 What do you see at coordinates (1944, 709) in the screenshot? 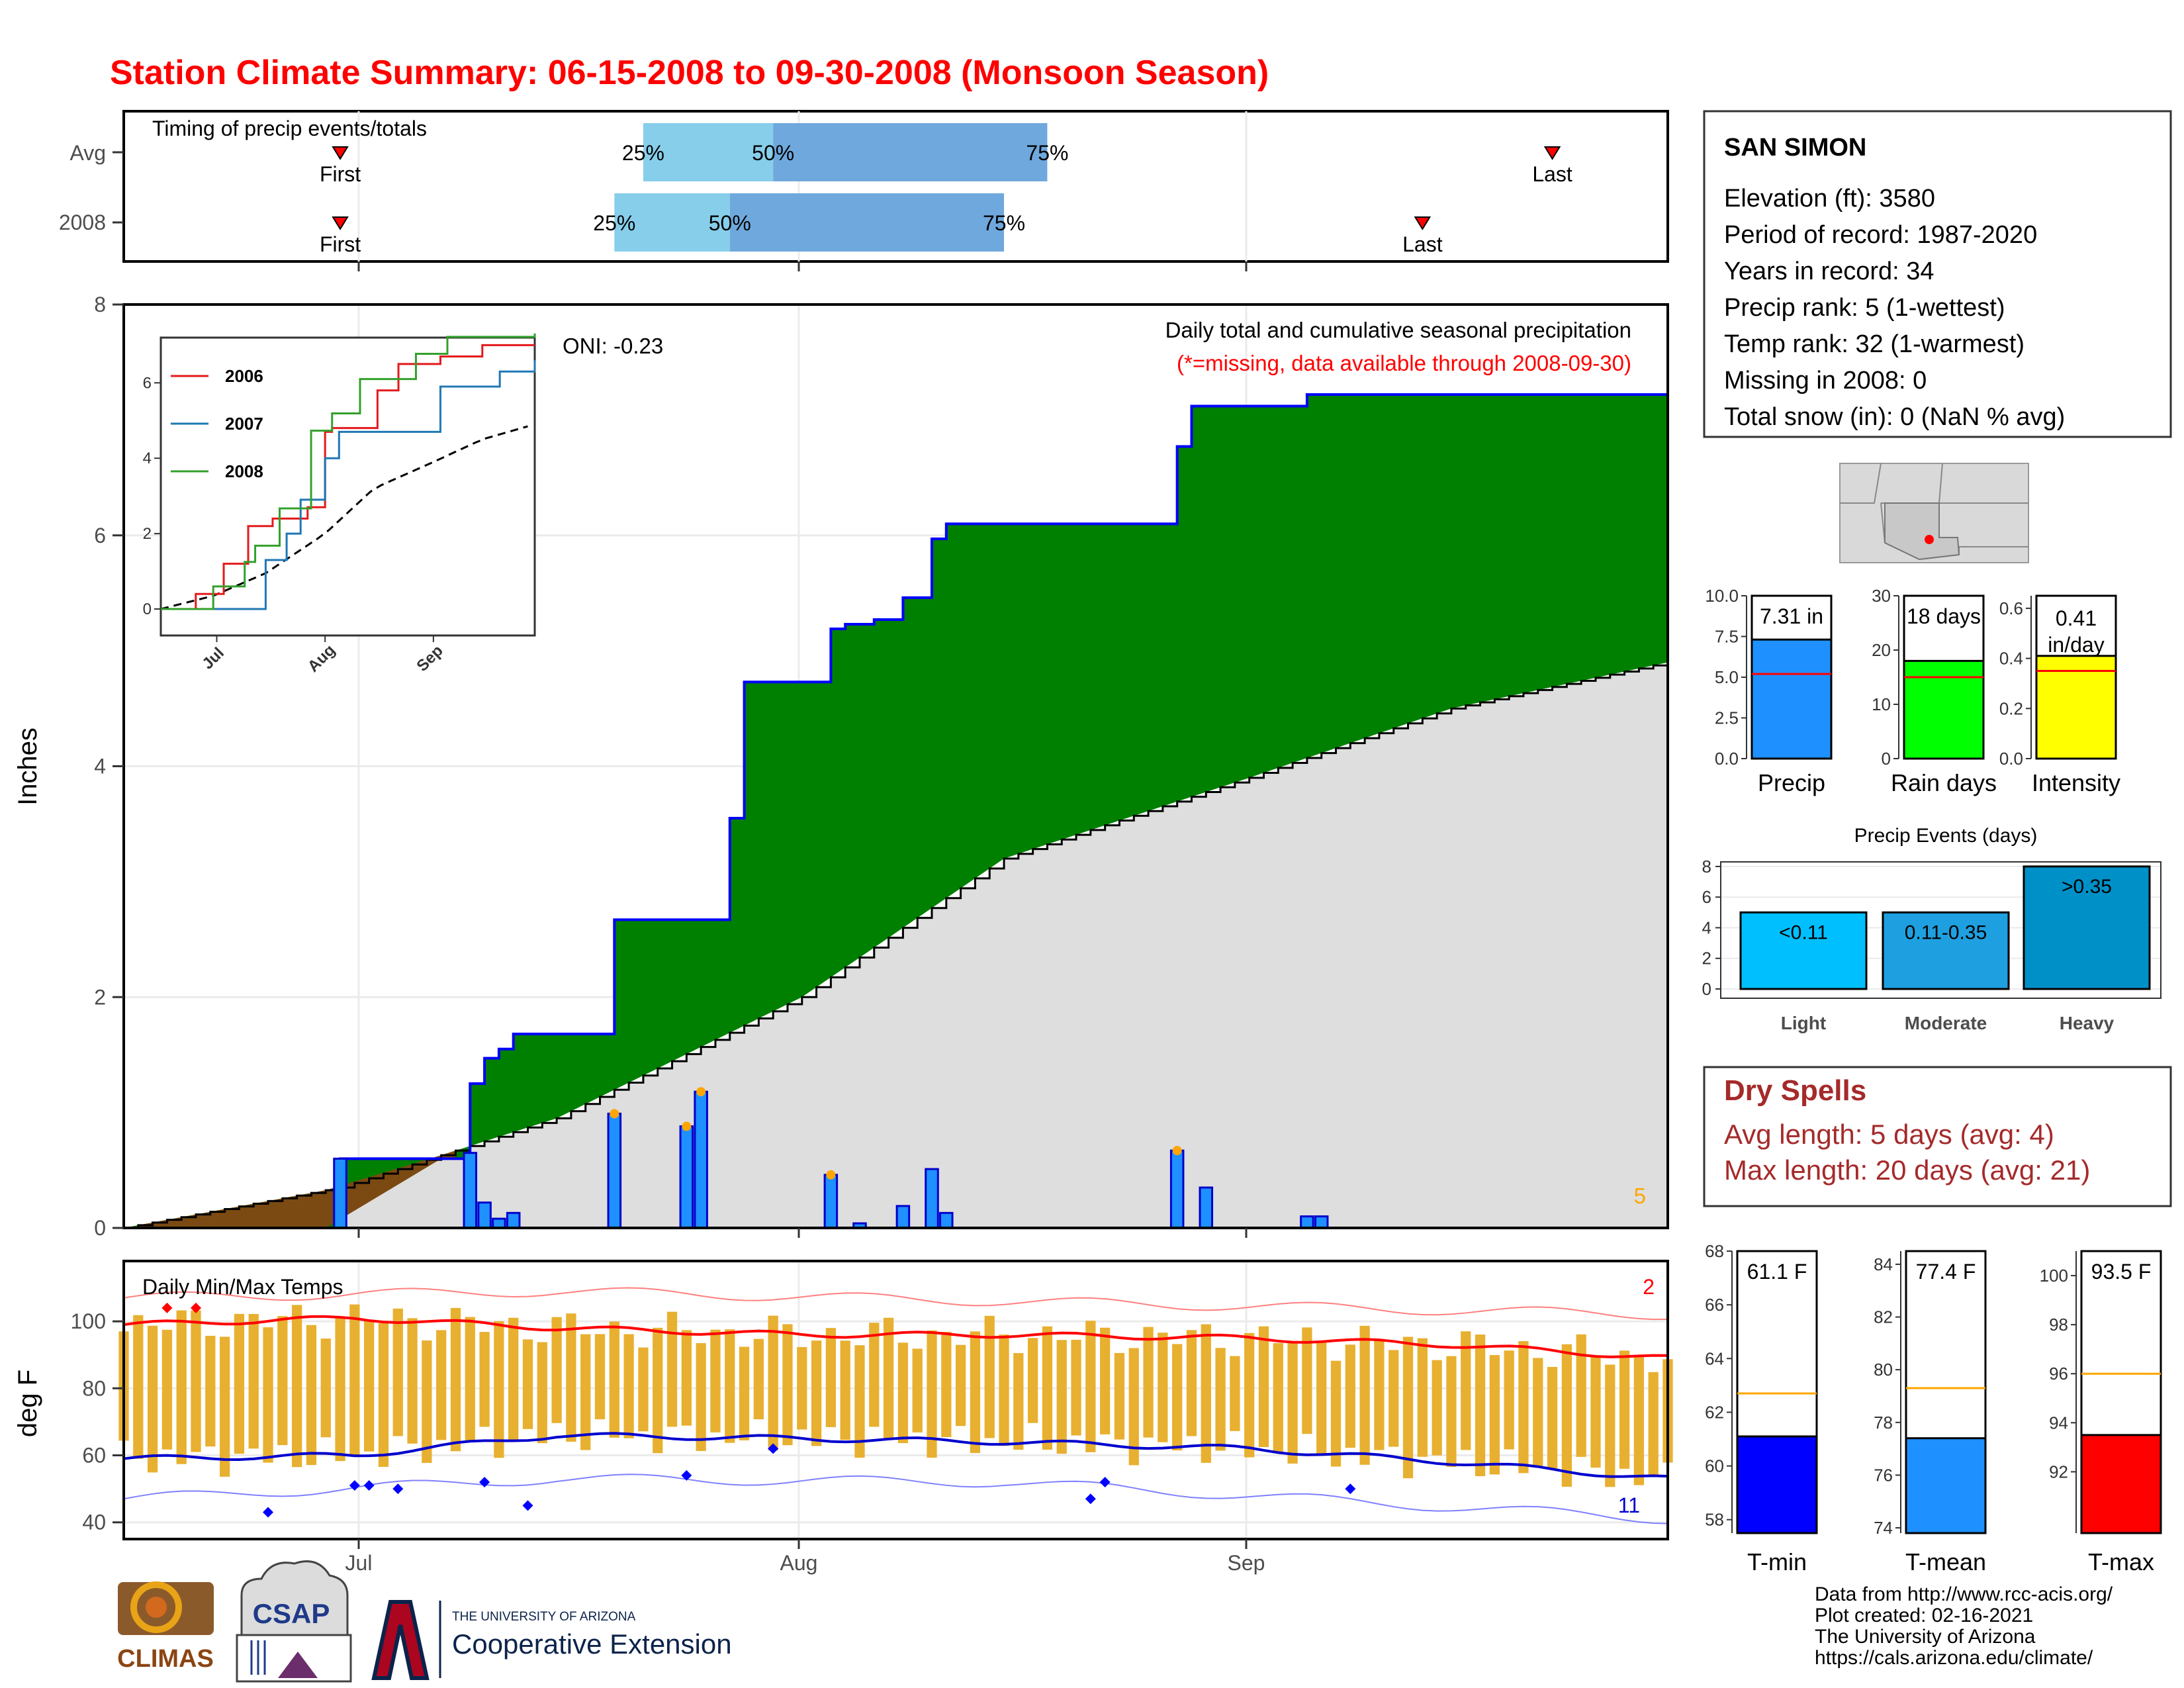
I see `summary-bar` at bounding box center [1944, 709].